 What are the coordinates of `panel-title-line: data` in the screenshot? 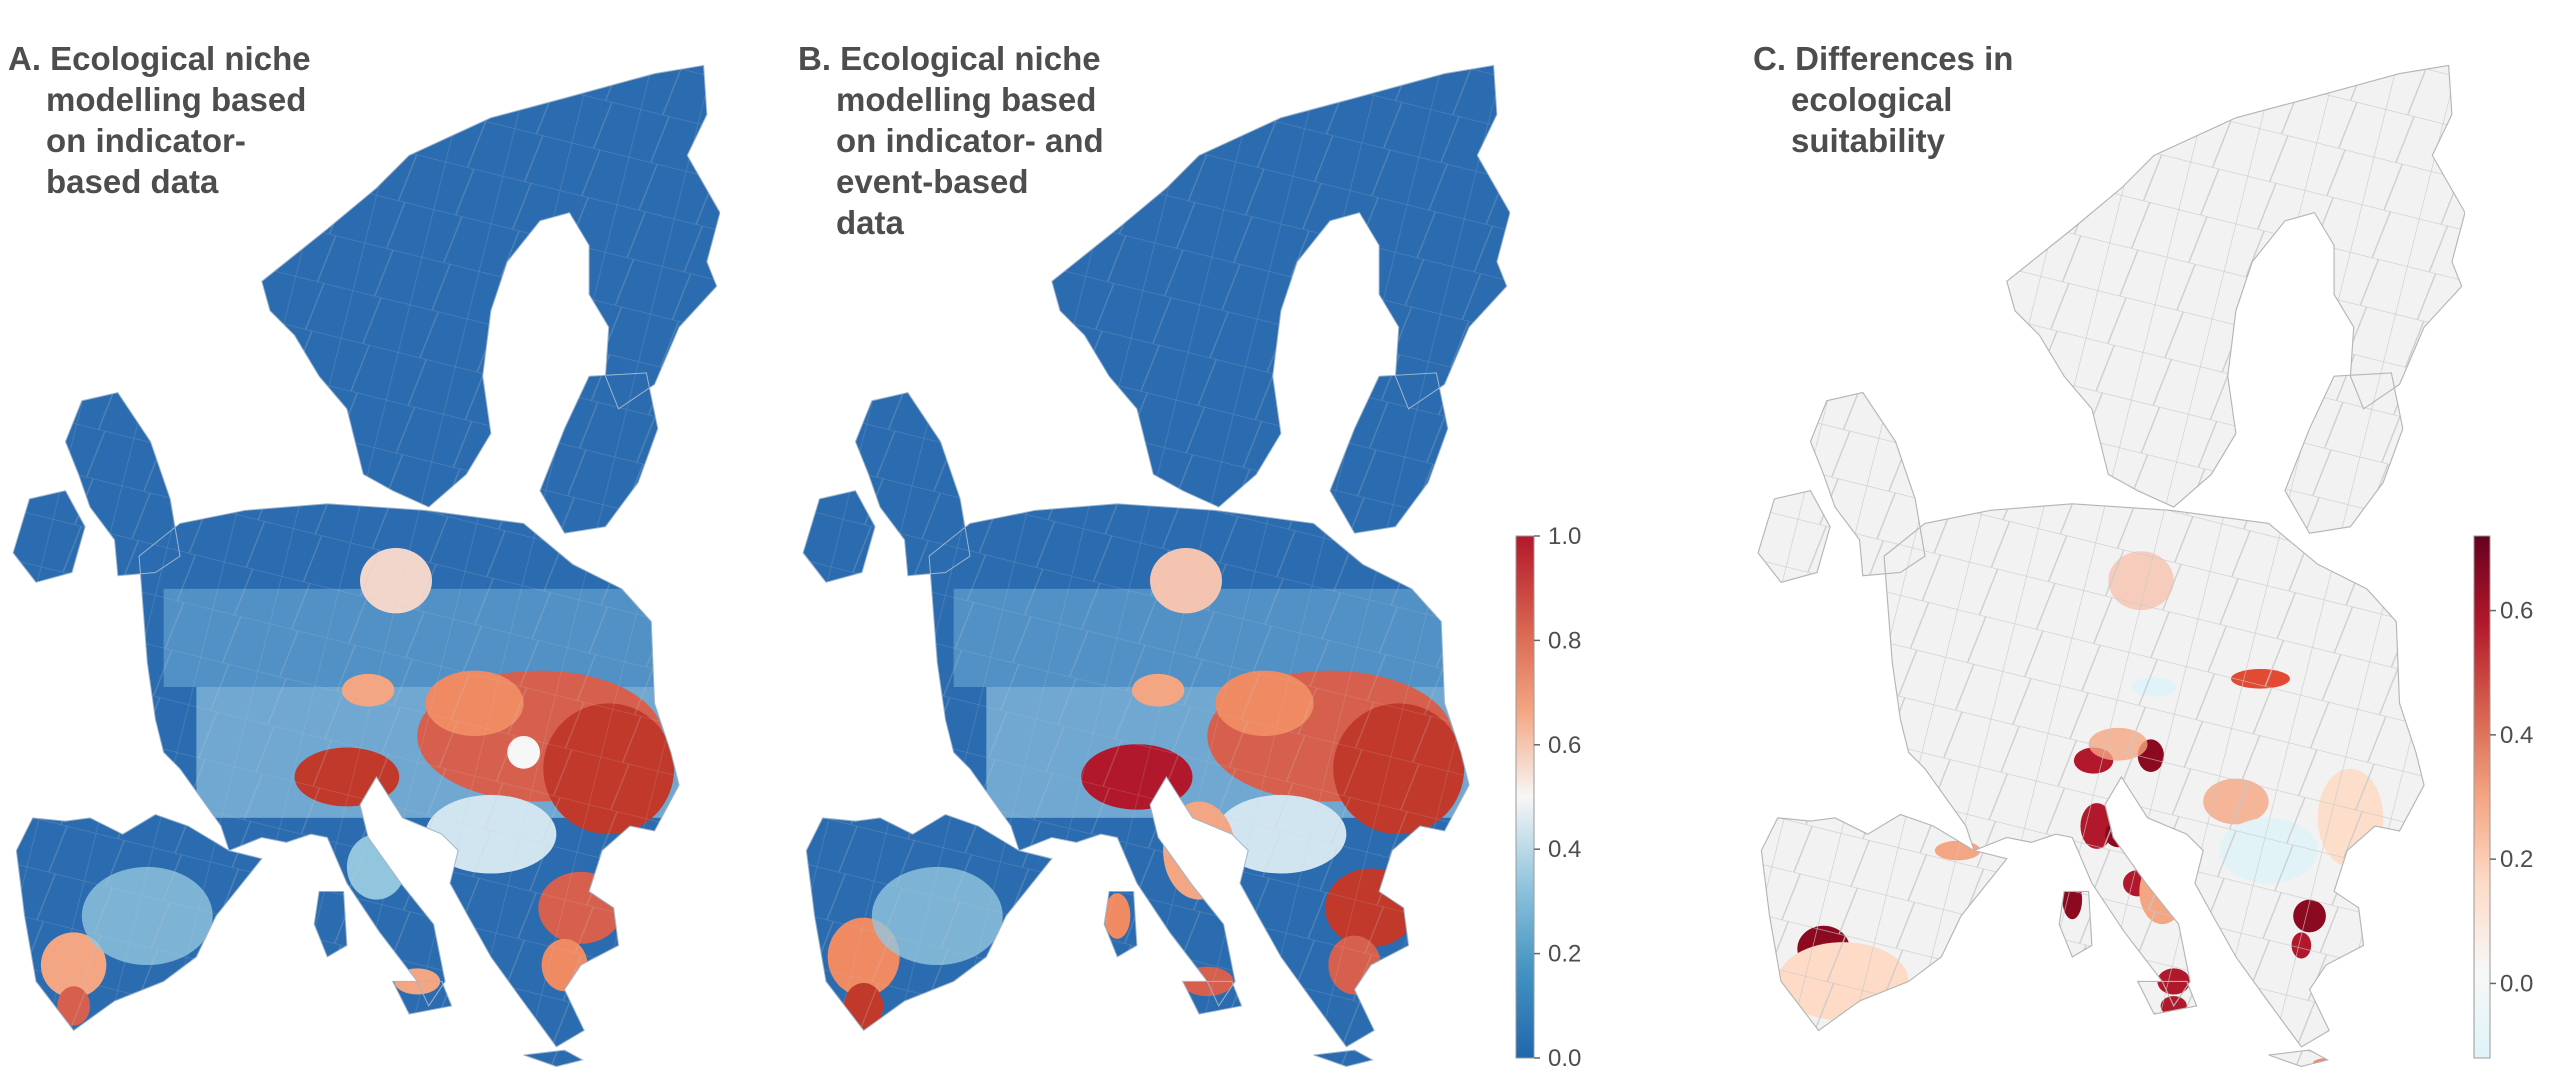 It's located at (870, 222).